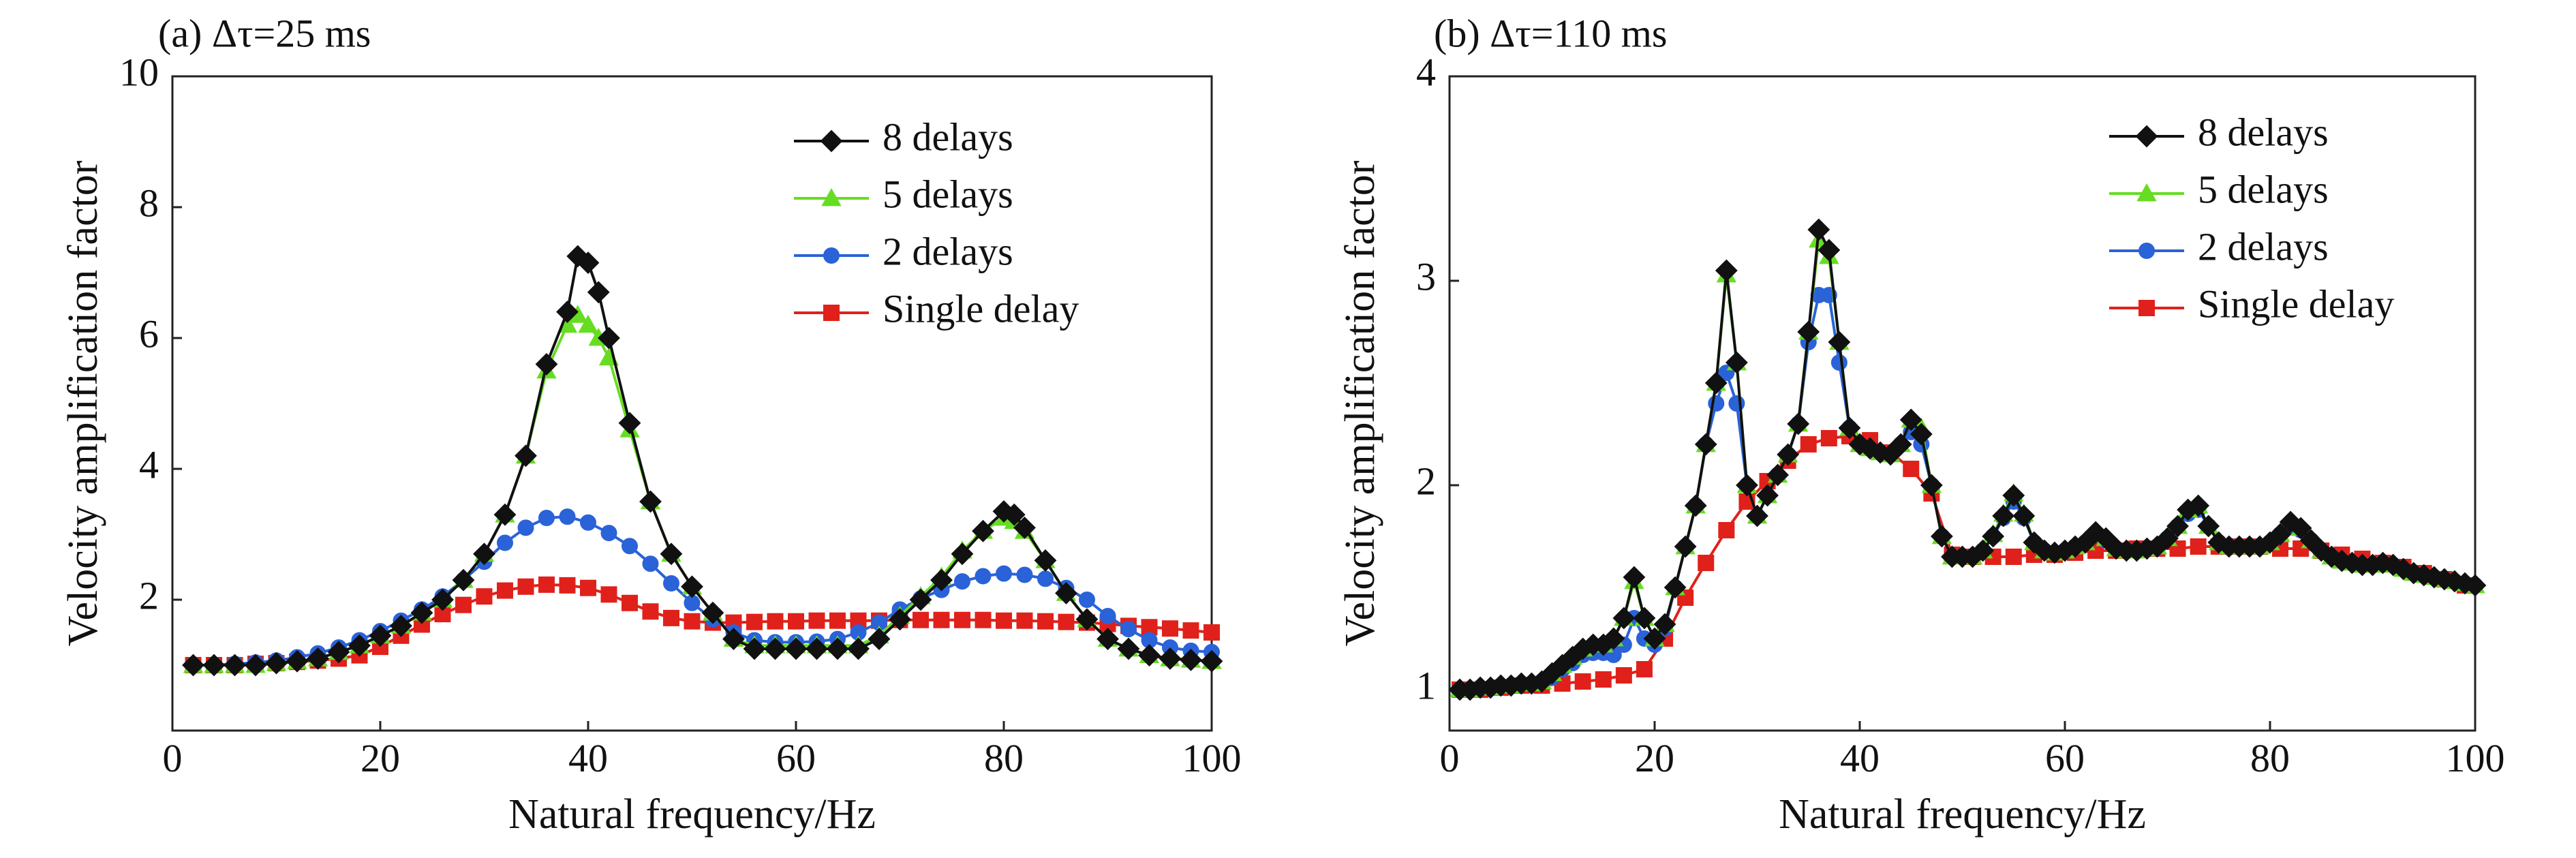  I want to click on legend-label: 5 delays, so click(2263, 189).